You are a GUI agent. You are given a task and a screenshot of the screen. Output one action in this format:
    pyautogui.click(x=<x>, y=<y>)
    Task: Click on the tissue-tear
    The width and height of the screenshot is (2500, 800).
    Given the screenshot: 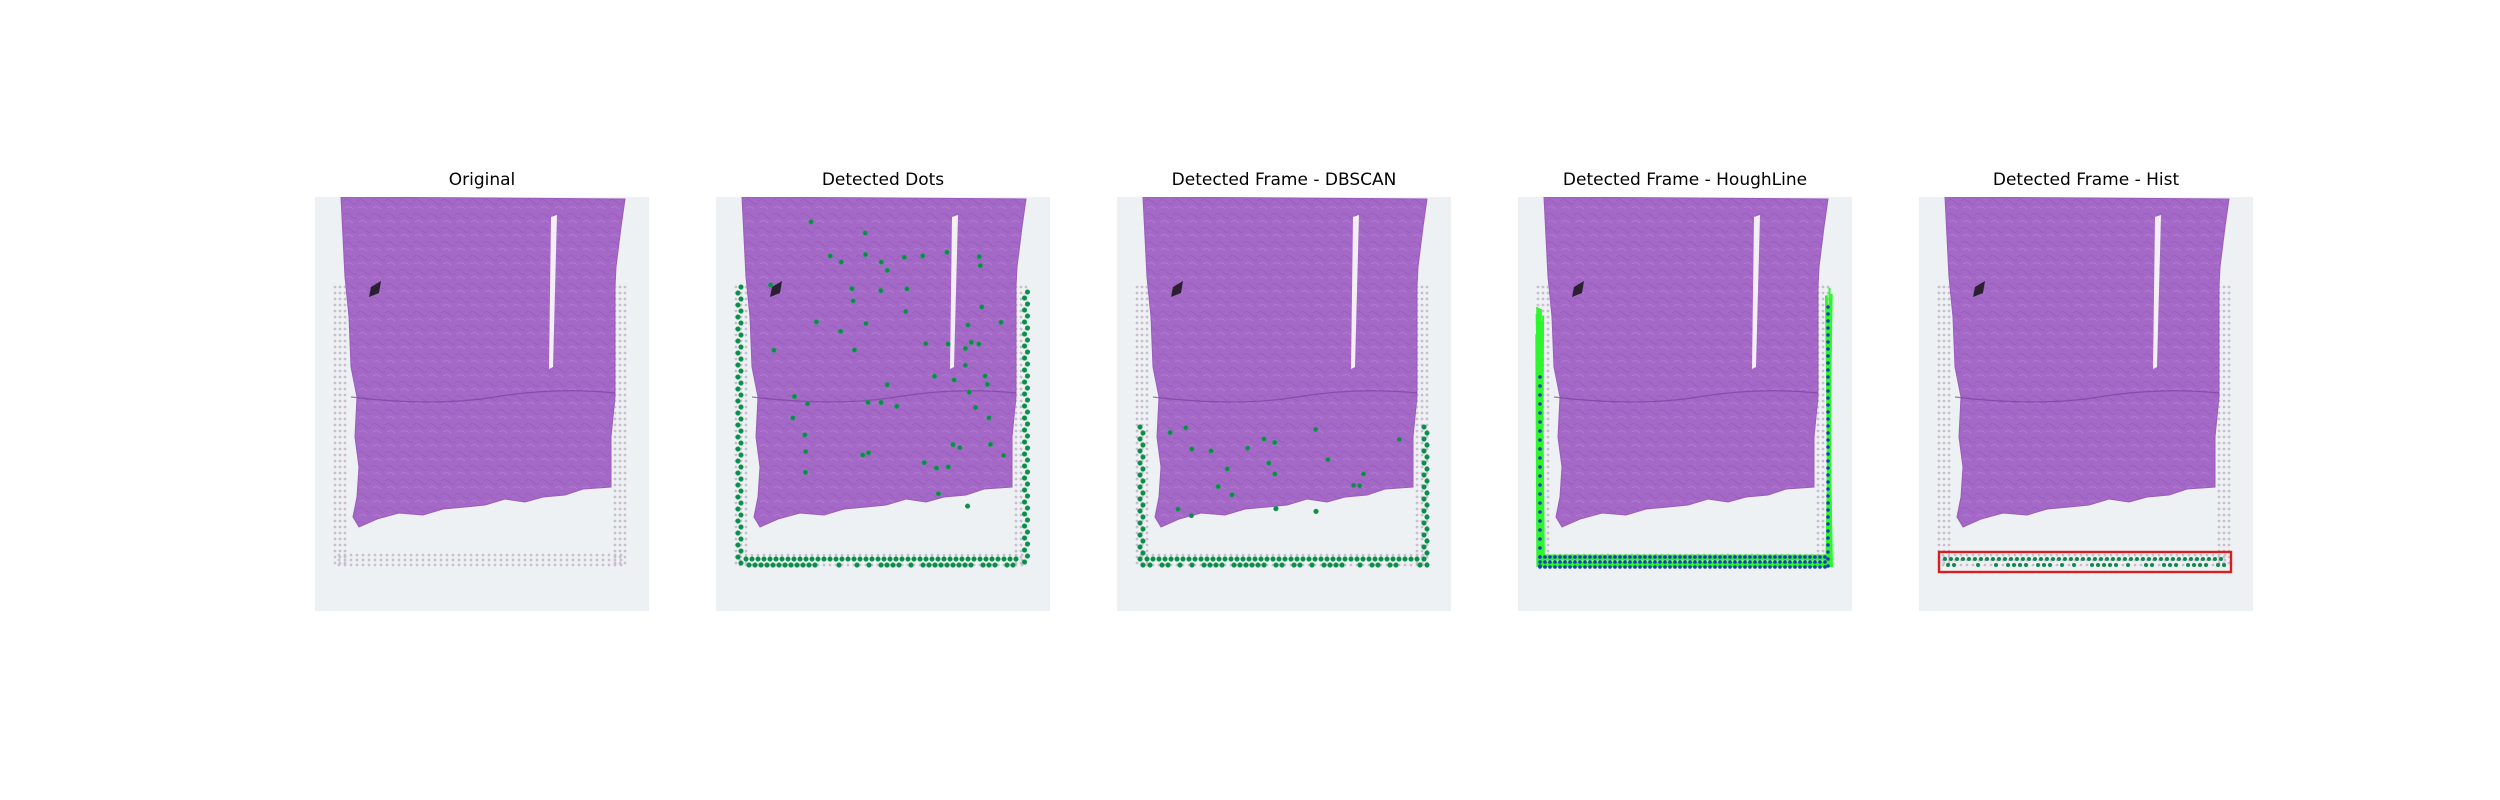 What is the action you would take?
    pyautogui.click(x=2157, y=292)
    